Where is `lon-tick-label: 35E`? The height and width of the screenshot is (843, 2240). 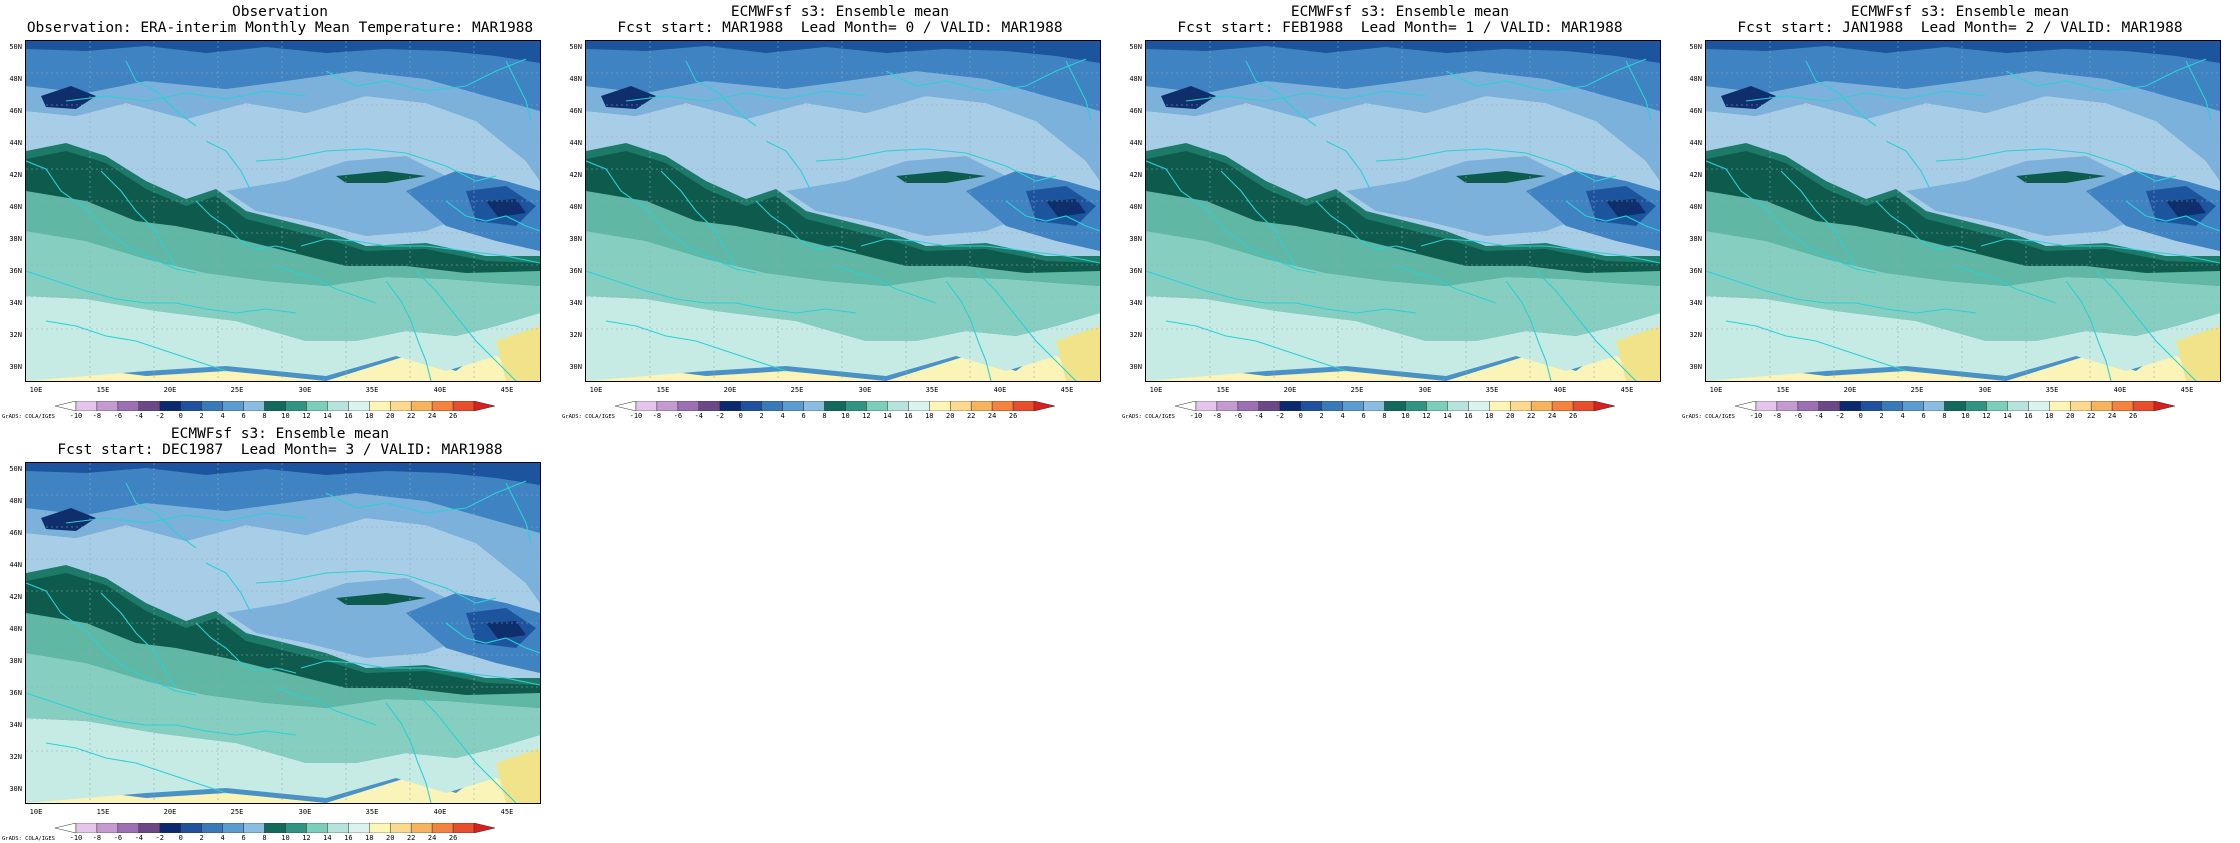
lon-tick-label: 35E is located at coordinates (372, 390).